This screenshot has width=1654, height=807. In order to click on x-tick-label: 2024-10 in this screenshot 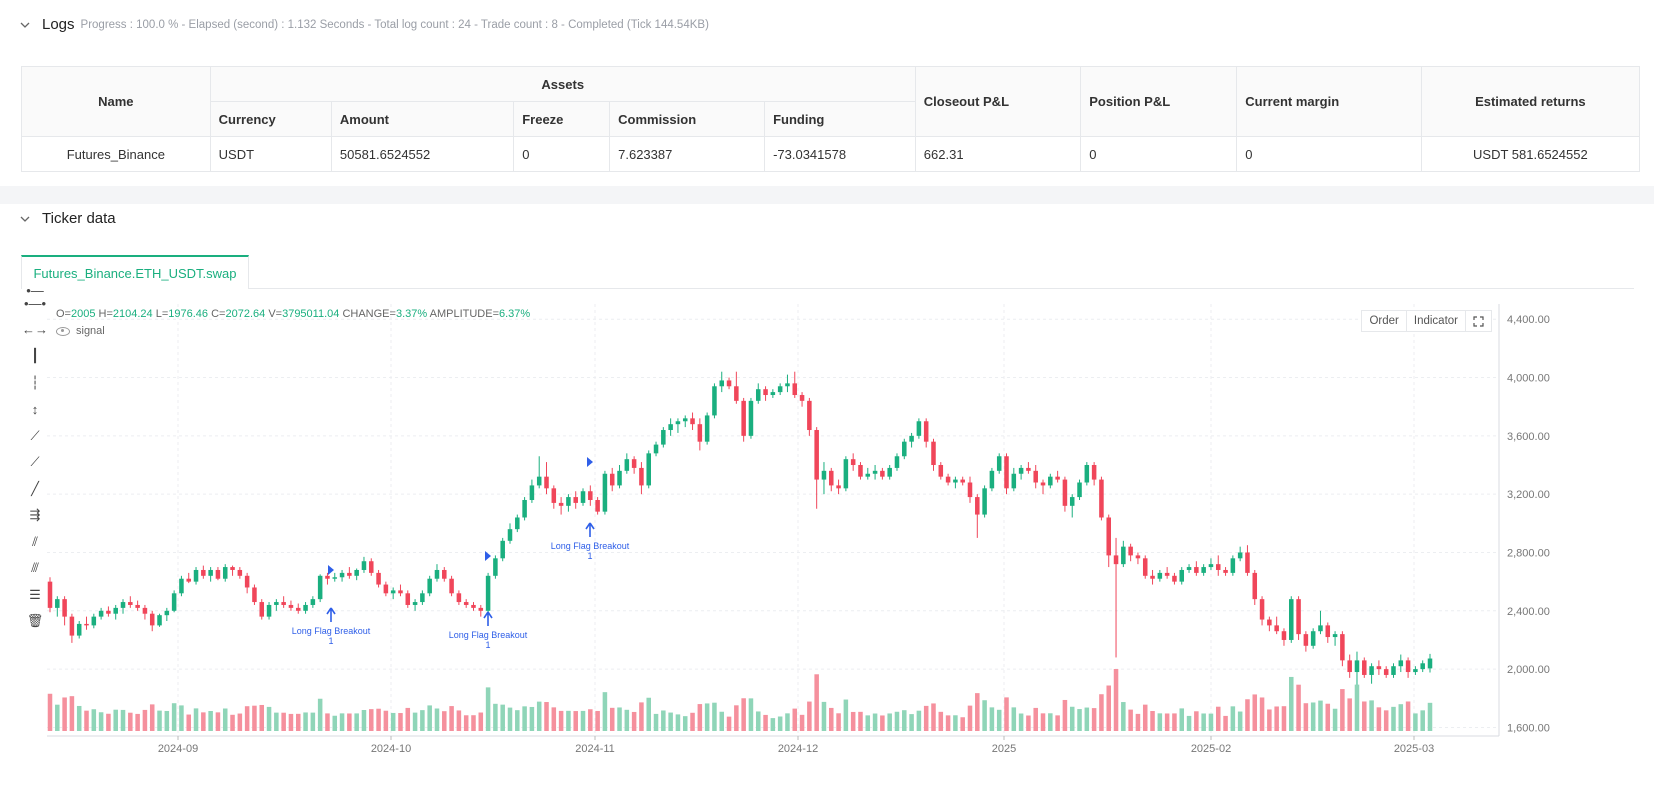, I will do `click(391, 749)`.